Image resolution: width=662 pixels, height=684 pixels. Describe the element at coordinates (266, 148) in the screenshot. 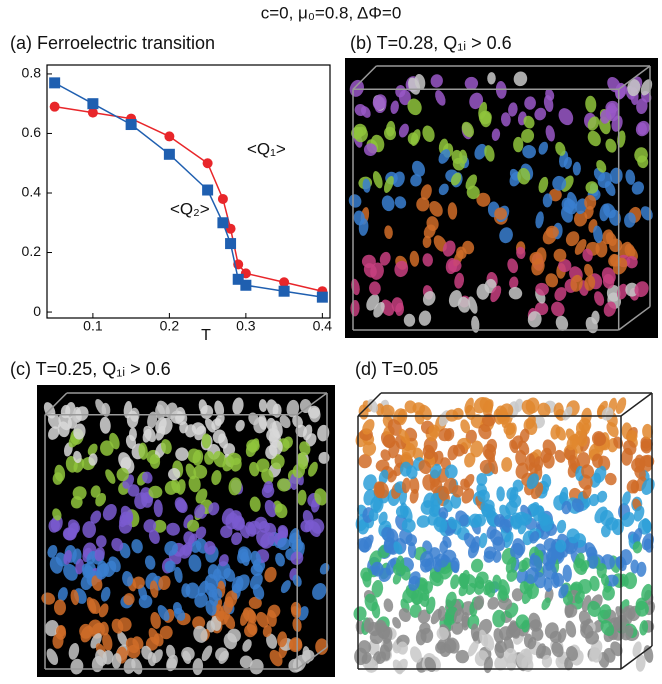

I see `series-label: <Q₁>` at that location.